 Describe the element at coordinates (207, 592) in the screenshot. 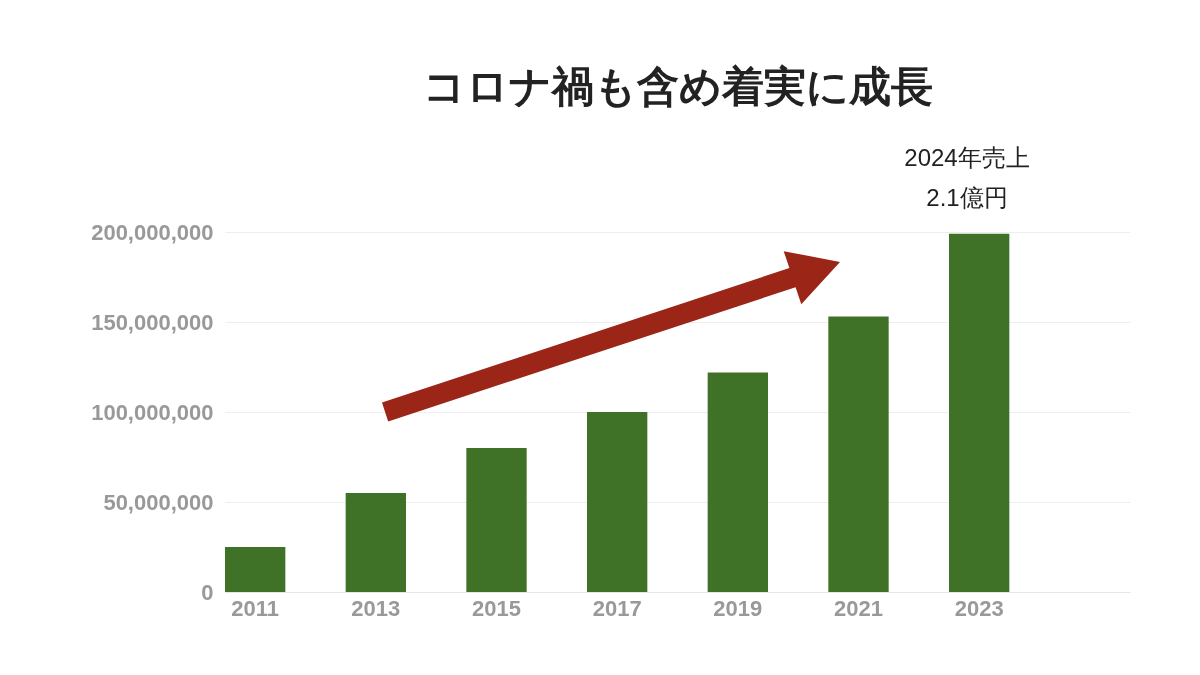

I see `y-tick-label: 0` at that location.